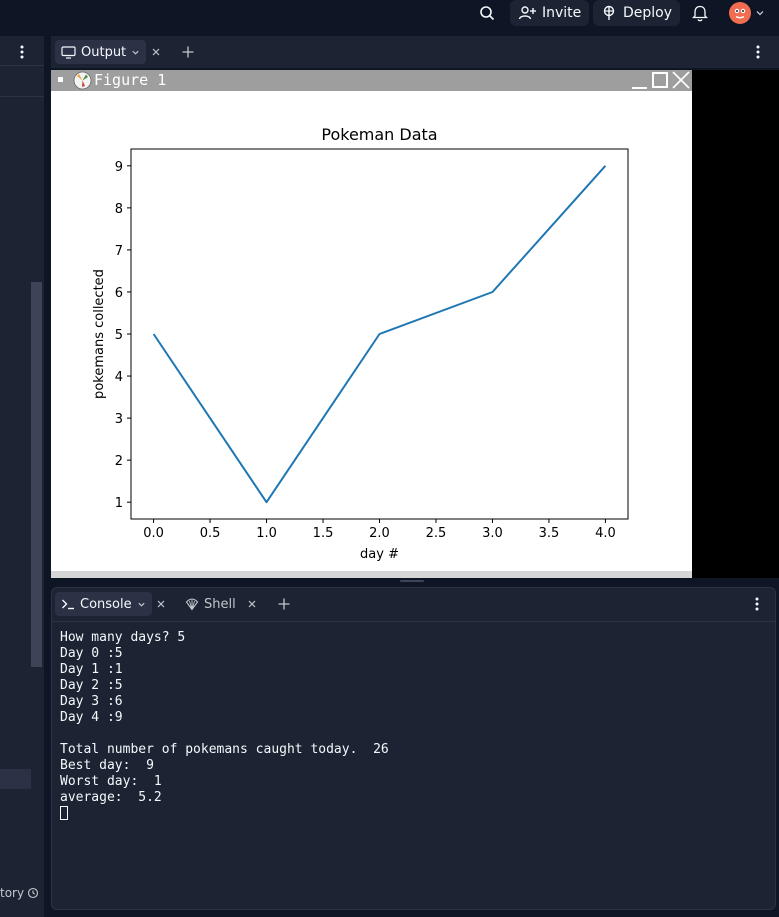  I want to click on console-line: Day 3 :6, so click(91, 701).